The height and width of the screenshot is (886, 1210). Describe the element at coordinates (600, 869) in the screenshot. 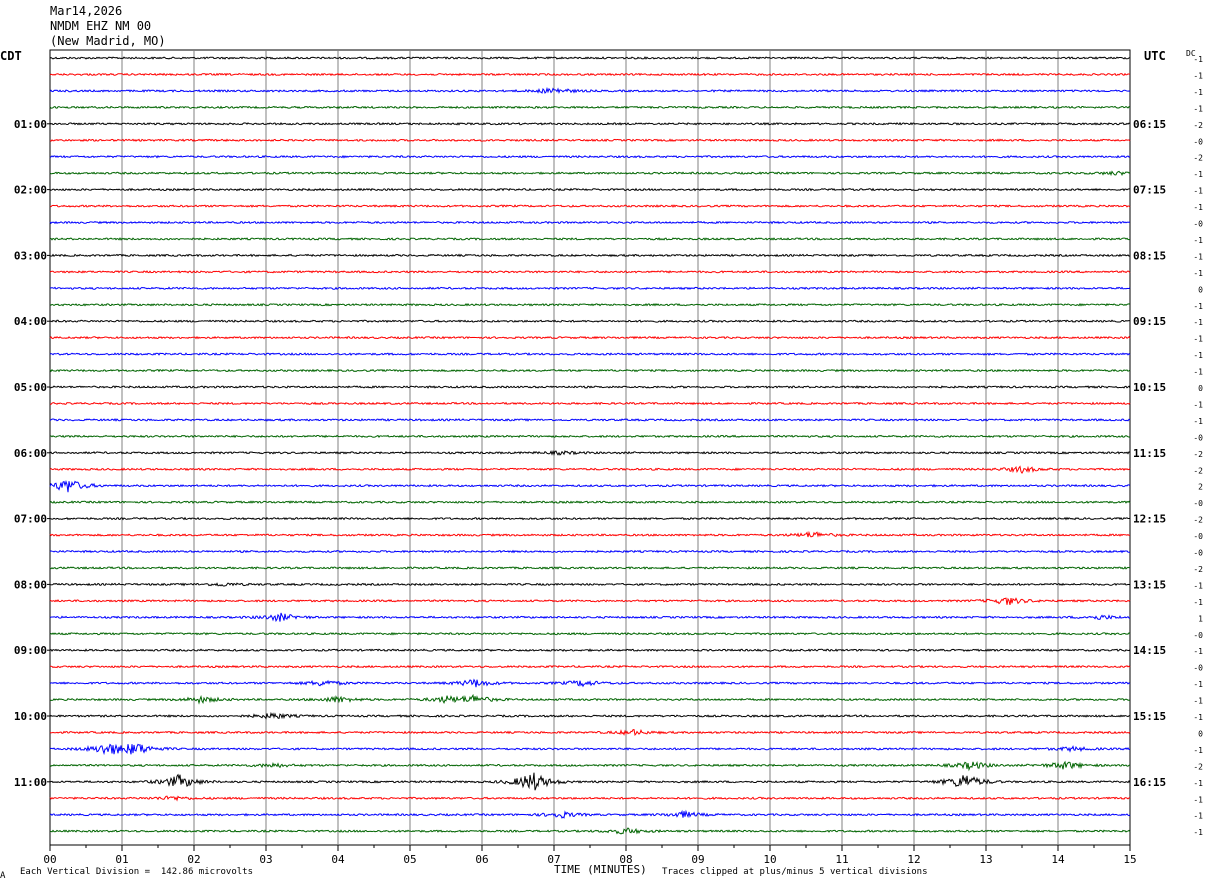

I see `x-axis-title: TIME (MINUTES)` at that location.